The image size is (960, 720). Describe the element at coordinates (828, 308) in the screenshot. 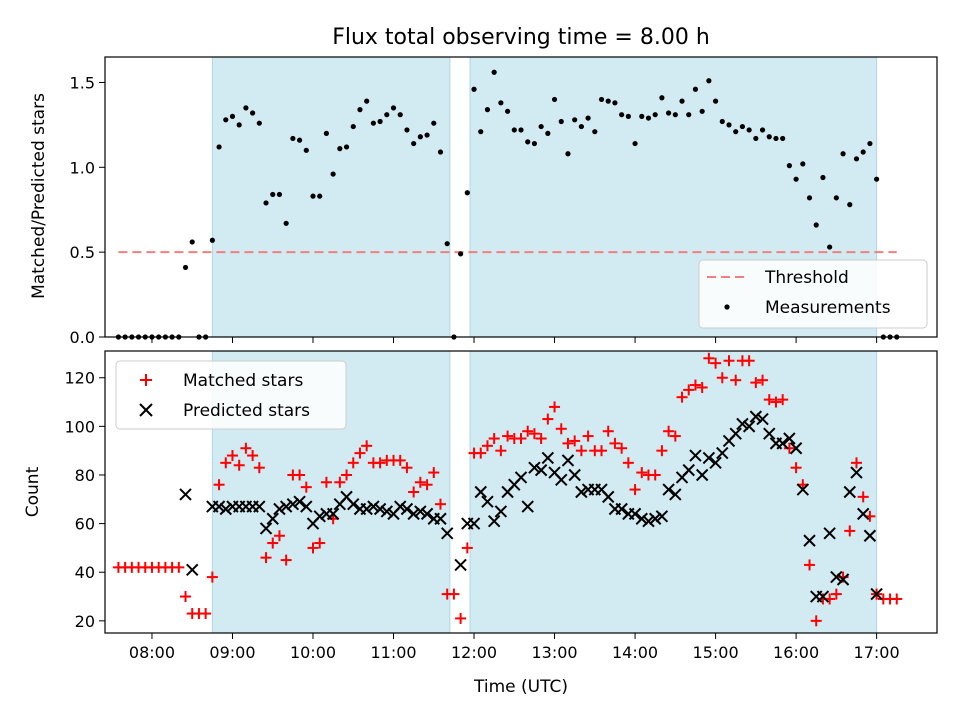

I see `legend-measurement-label: Measurements` at that location.